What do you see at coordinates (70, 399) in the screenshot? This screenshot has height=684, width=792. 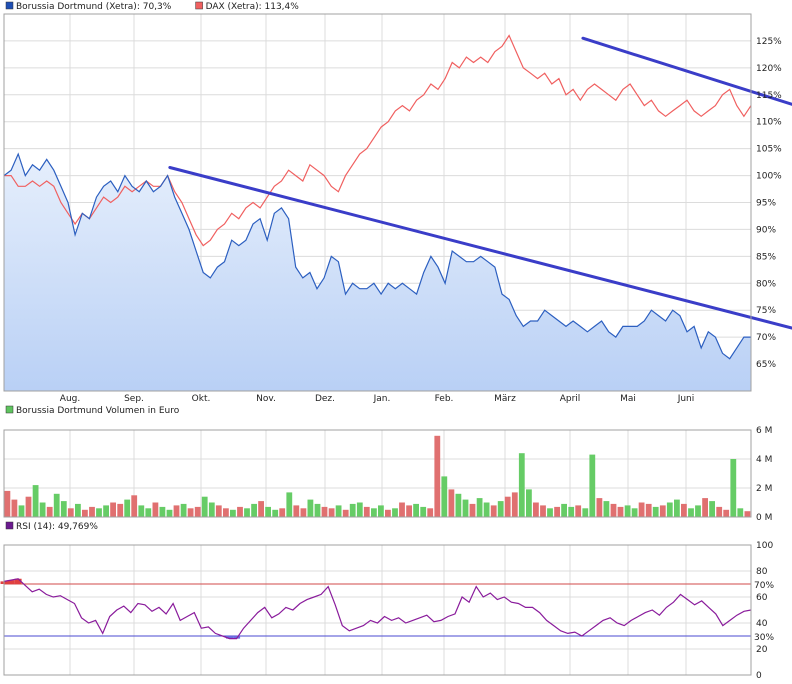 I see `x-tick-label: Aug.` at bounding box center [70, 399].